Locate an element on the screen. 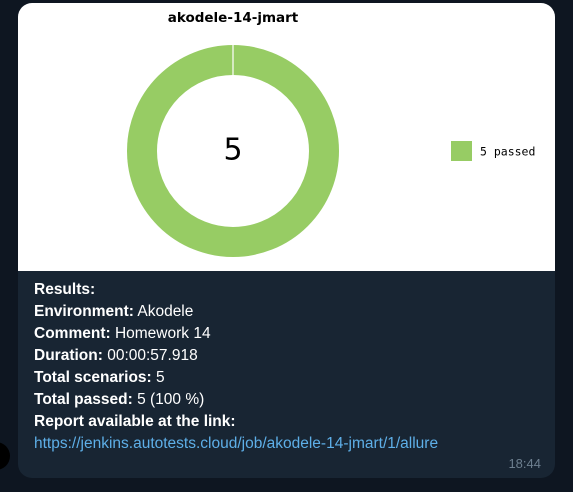 Image resolution: width=573 pixels, height=492 pixels. message-time: 18:44 is located at coordinates (524, 463).